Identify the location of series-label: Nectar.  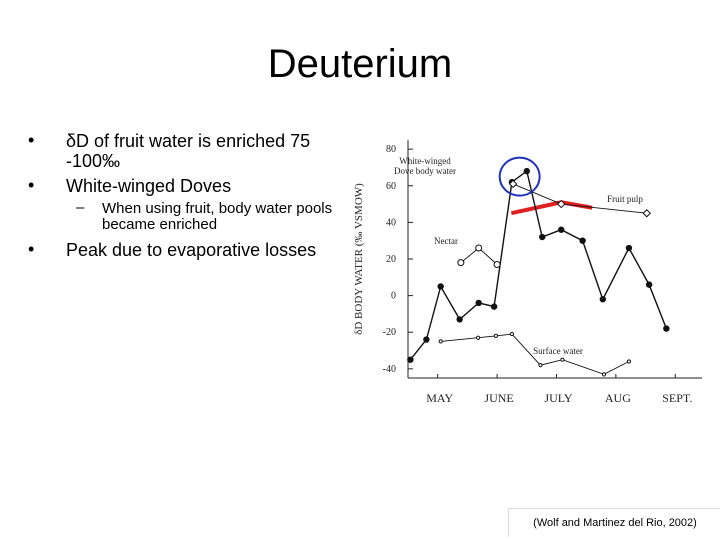
(446, 241).